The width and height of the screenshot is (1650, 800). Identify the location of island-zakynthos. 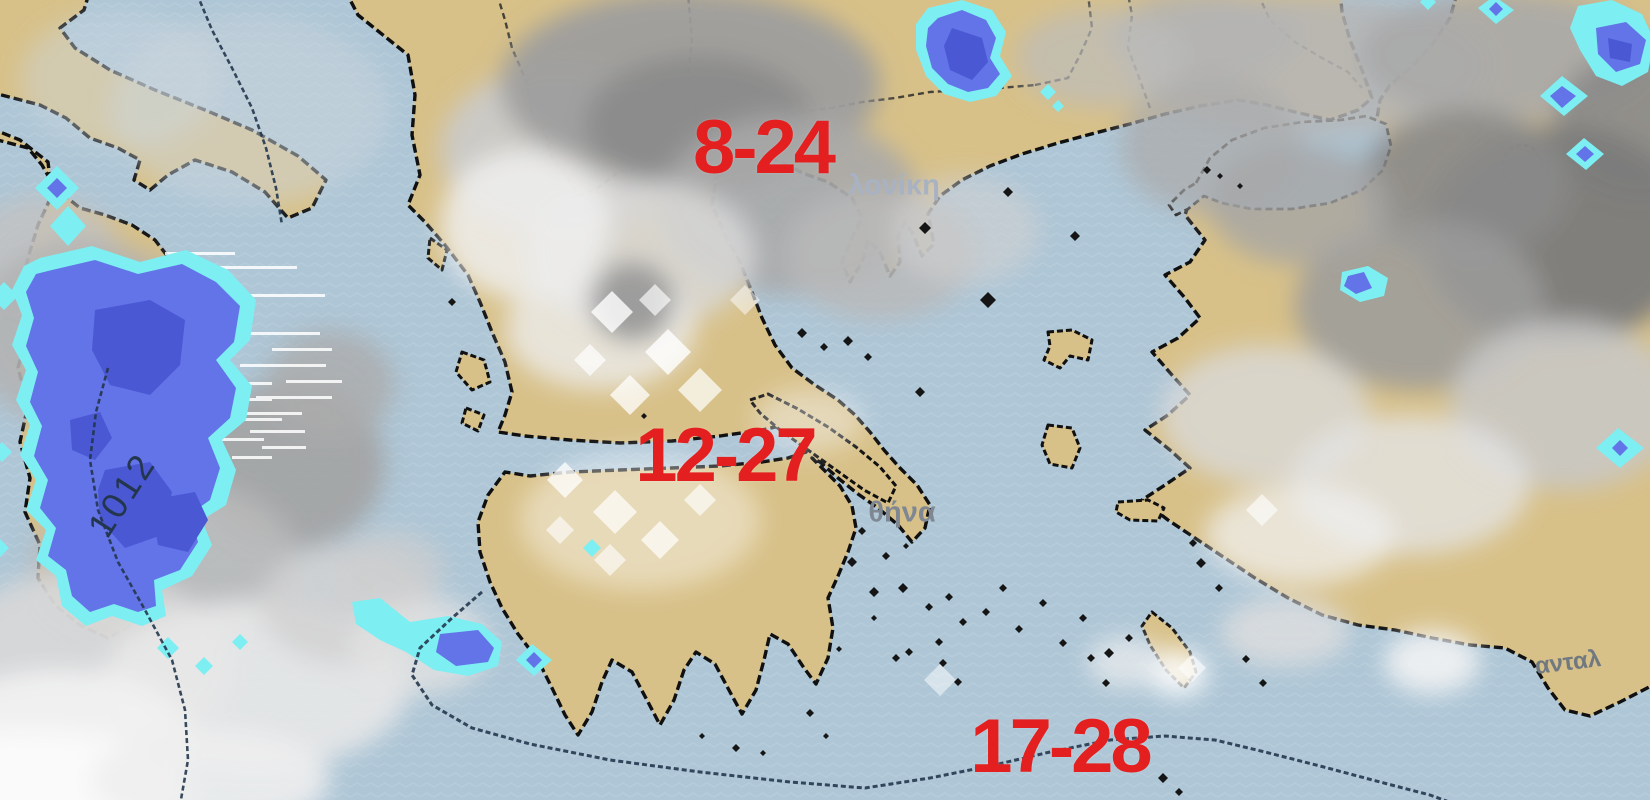
(473, 419).